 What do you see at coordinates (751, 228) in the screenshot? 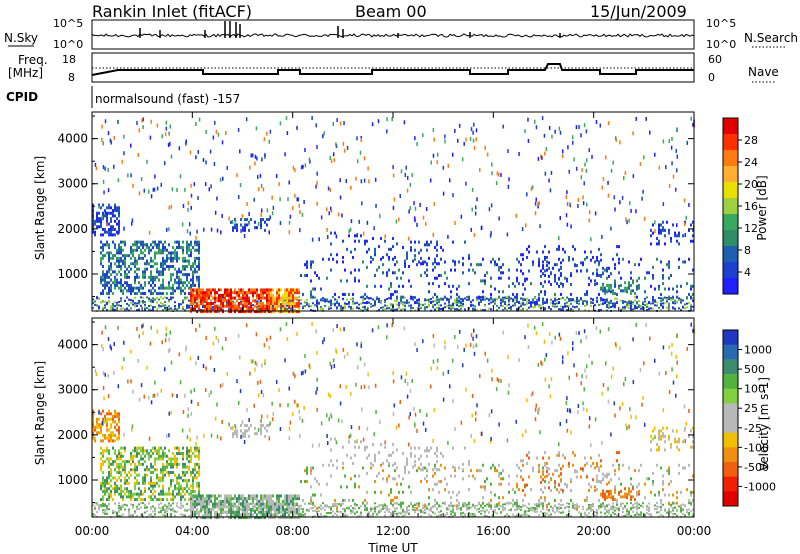
I see `colorbar-tick-label: 12` at bounding box center [751, 228].